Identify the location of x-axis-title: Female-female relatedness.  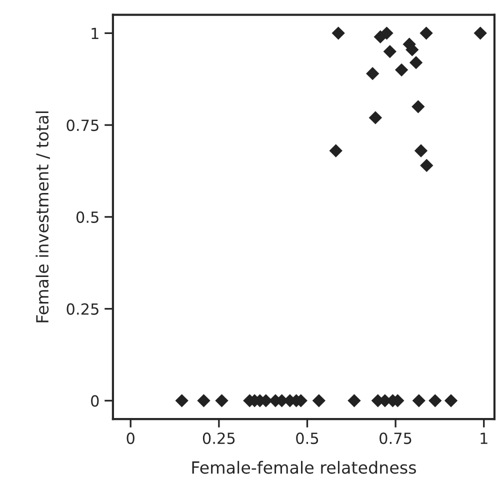
(304, 467).